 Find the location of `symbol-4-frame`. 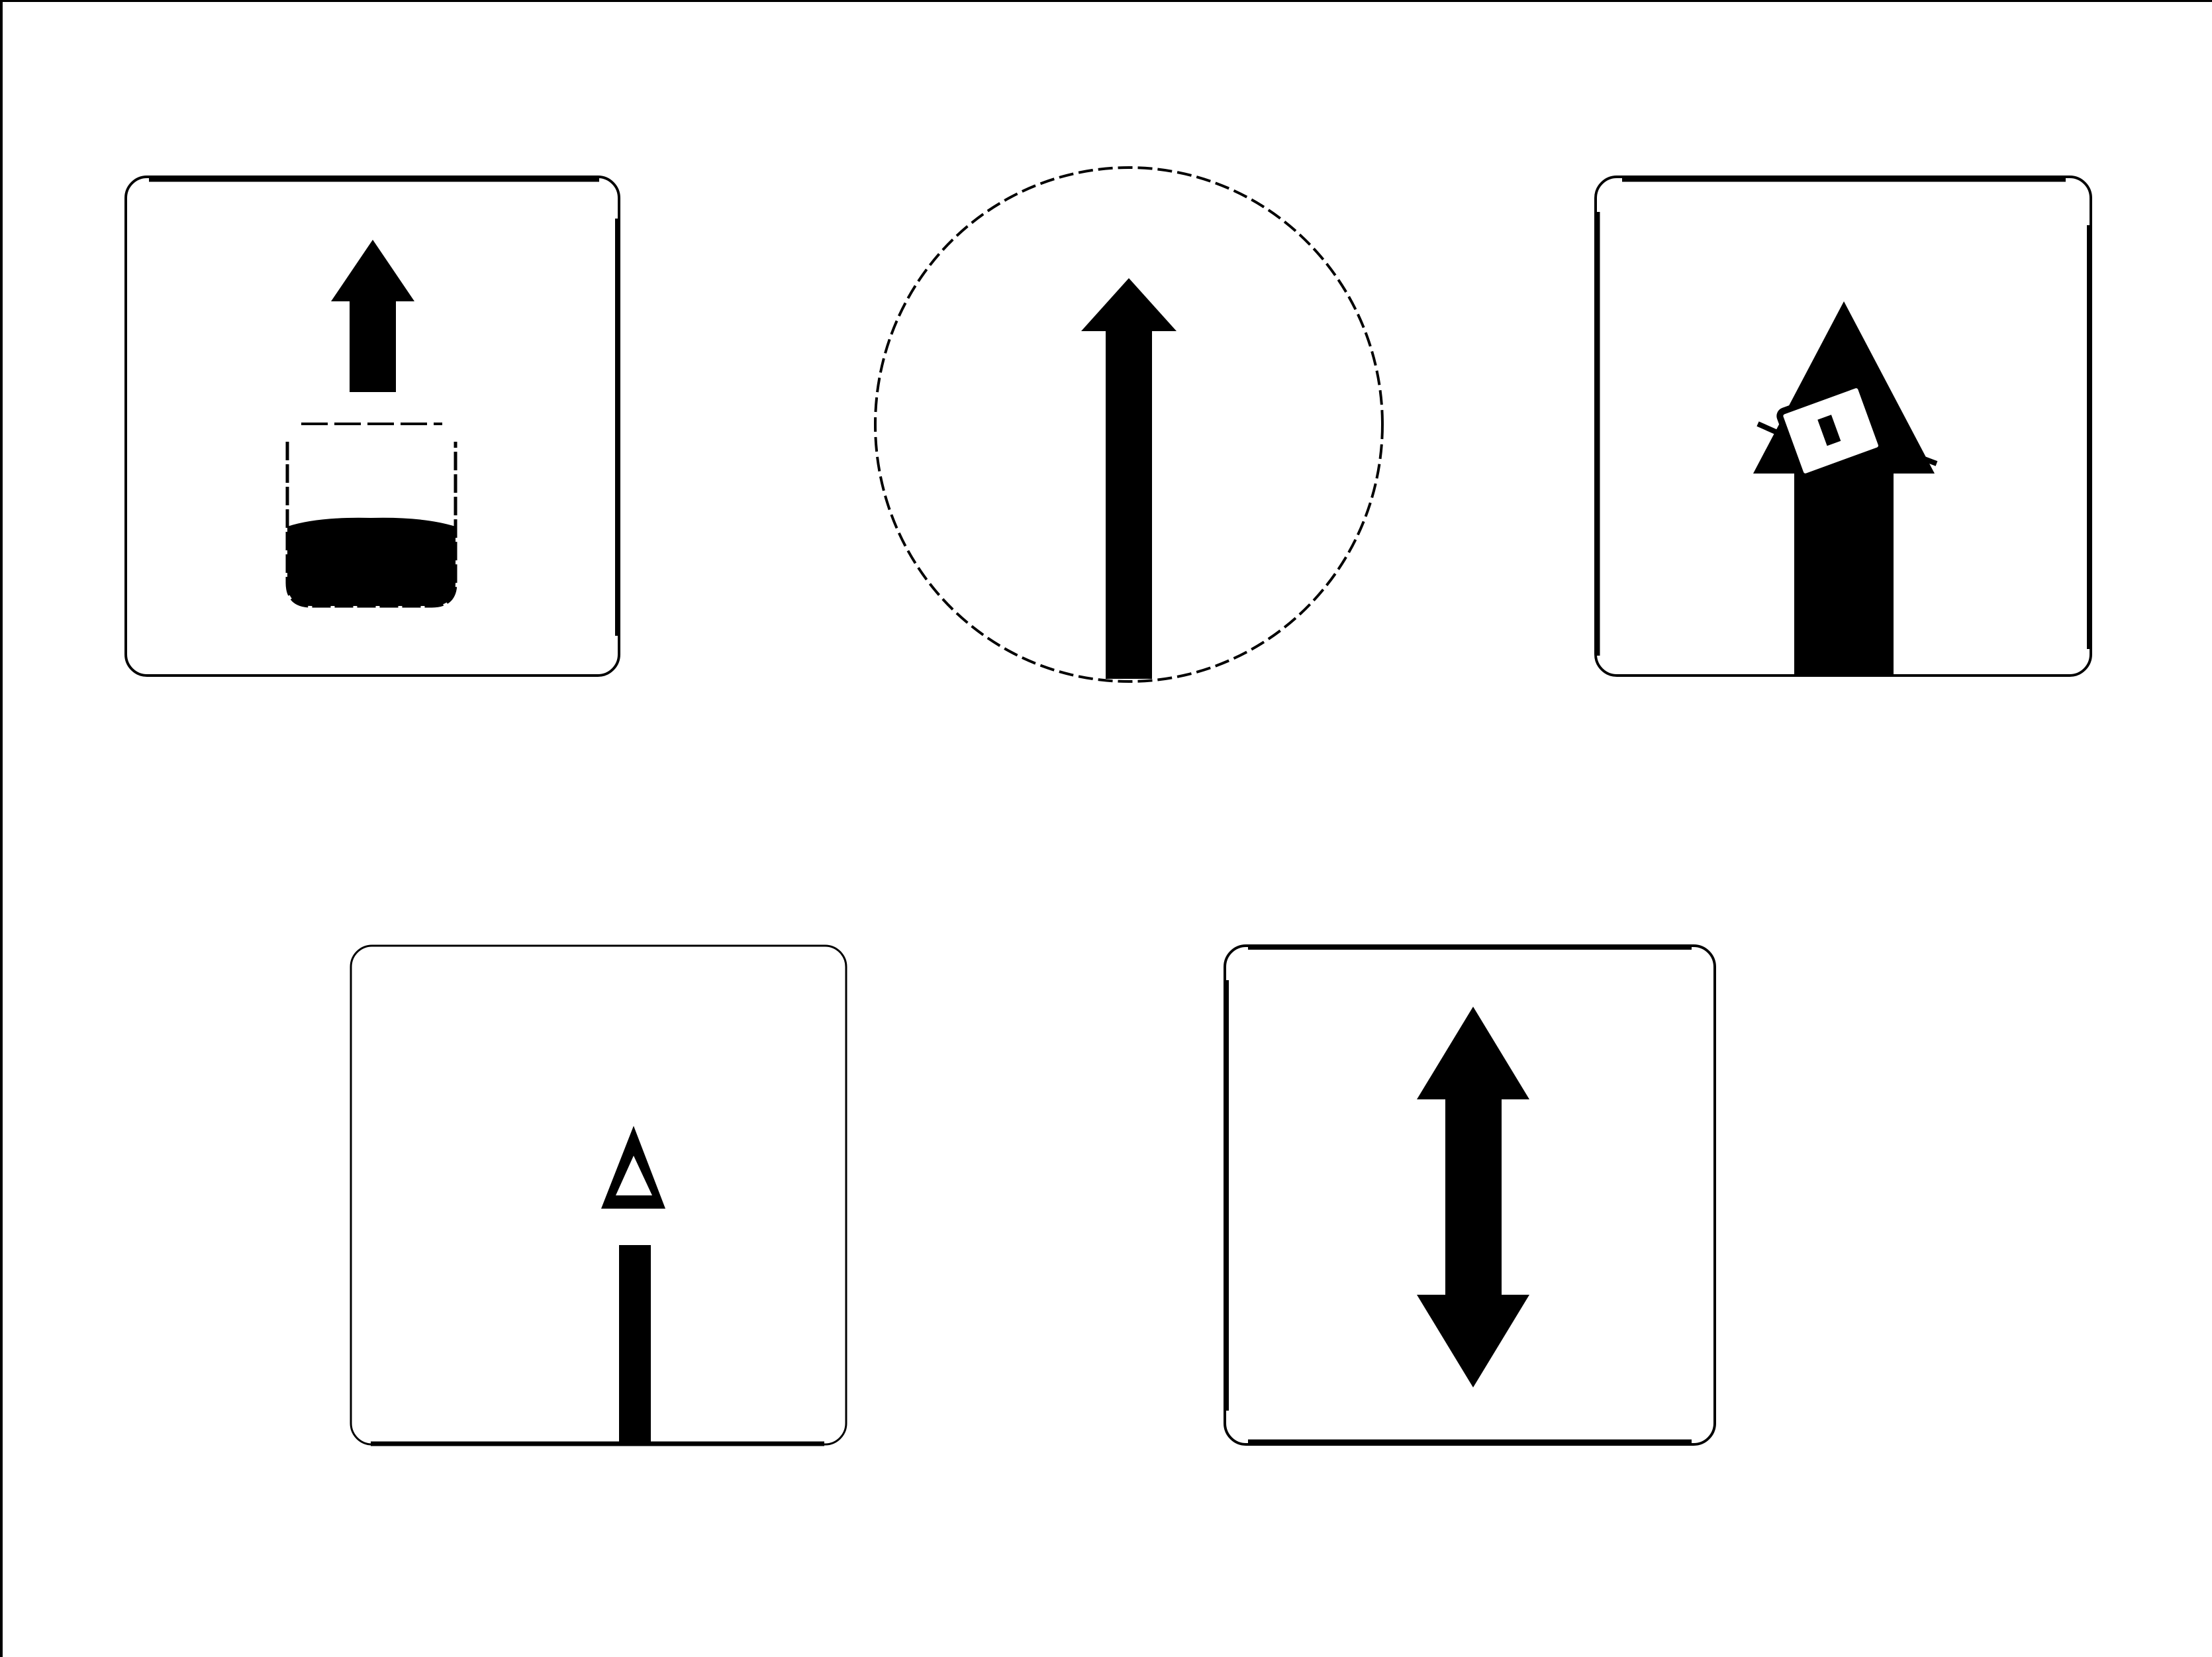

symbol-4-frame is located at coordinates (598, 1195).